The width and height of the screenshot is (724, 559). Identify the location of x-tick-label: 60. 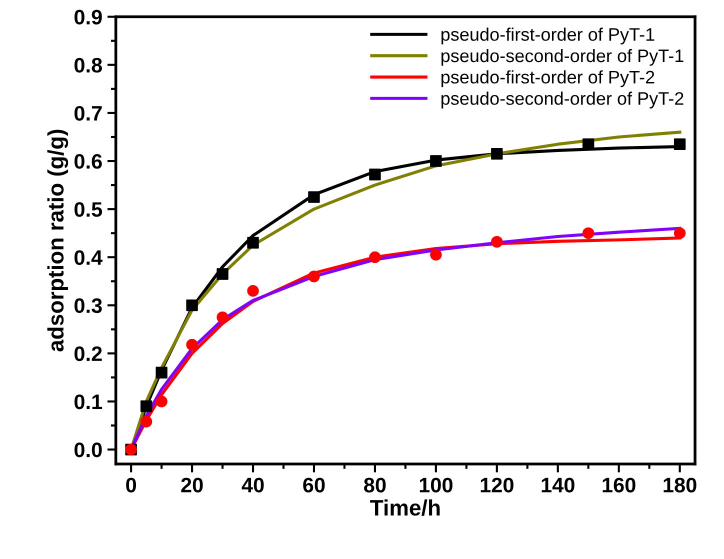
(314, 485).